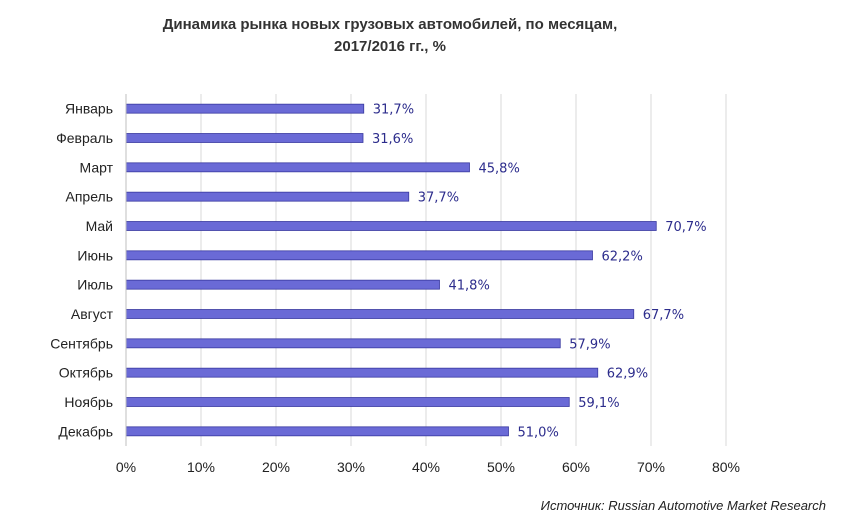 The image size is (850, 528). I want to click on data-label-4: 37,7%, so click(438, 198).